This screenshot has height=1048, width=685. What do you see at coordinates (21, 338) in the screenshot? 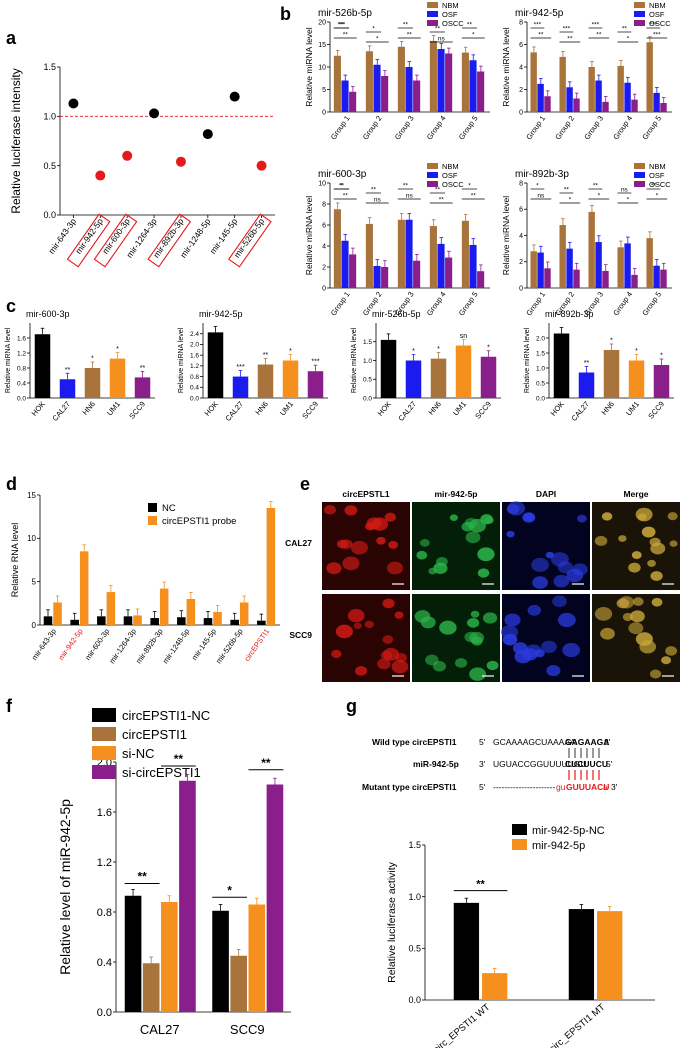
I see `c-ytick-label: 1.6` at bounding box center [21, 338].